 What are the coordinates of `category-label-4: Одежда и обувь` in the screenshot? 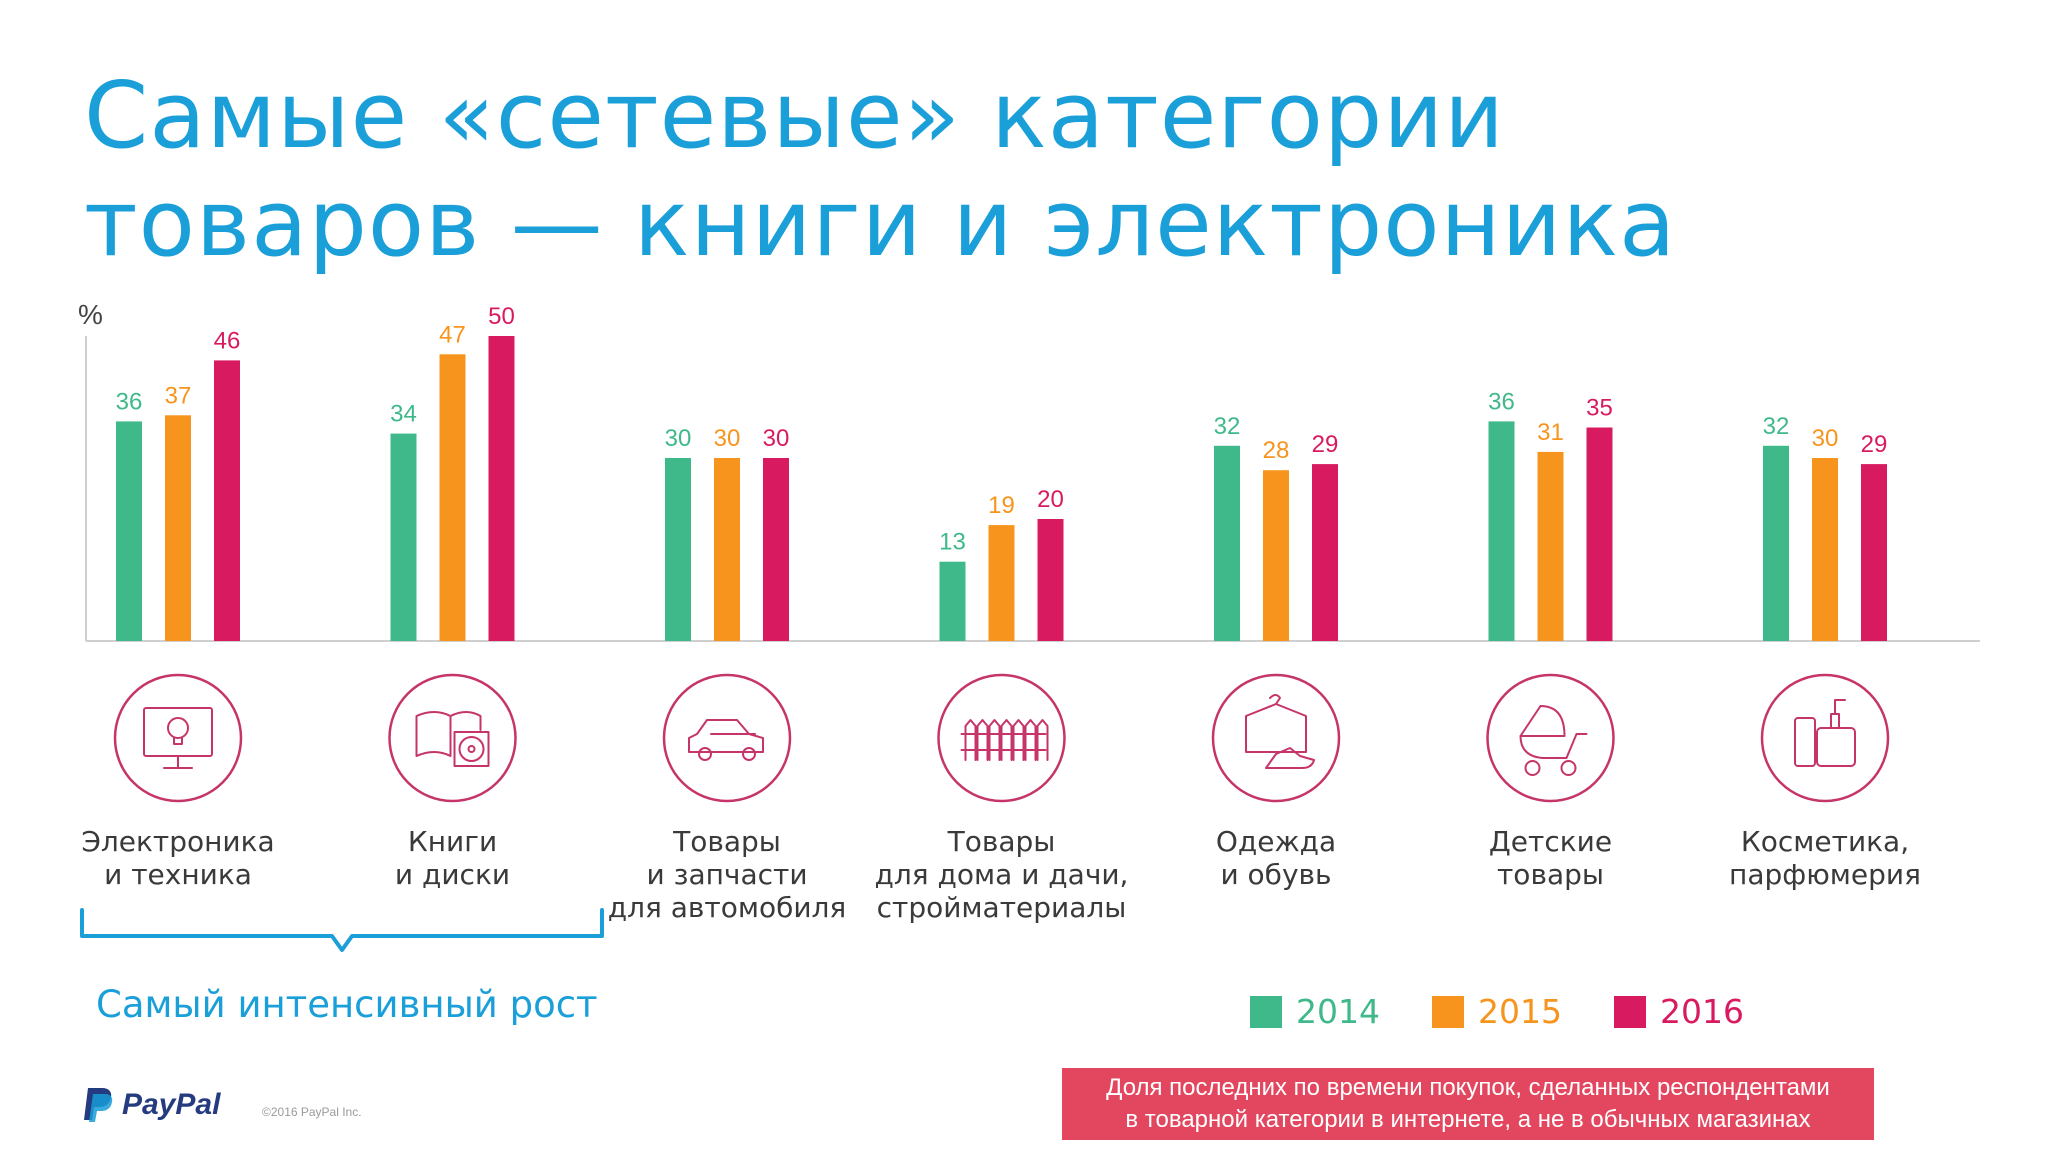 It's located at (1276, 858).